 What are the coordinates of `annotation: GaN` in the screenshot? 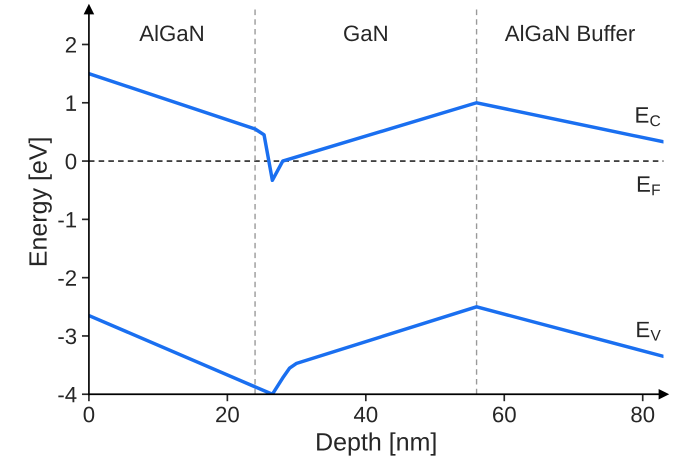 It's located at (365, 33).